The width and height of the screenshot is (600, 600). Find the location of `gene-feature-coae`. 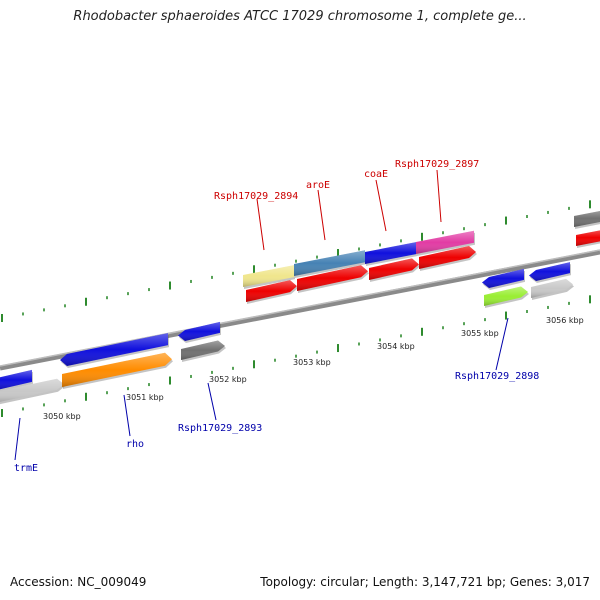

gene-feature-coae is located at coordinates (391, 254).